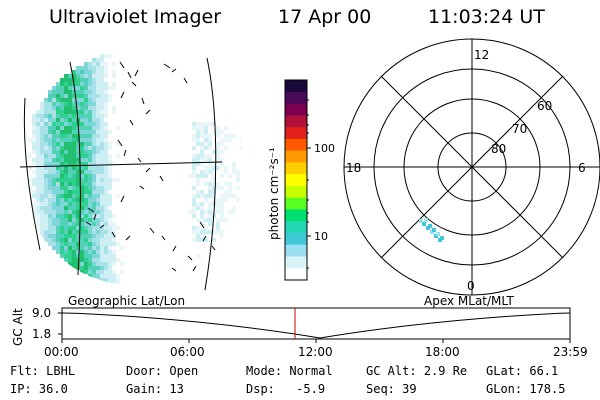 The image size is (600, 400). What do you see at coordinates (471, 286) in the screenshot?
I see `mlt-label-0: 0` at bounding box center [471, 286].